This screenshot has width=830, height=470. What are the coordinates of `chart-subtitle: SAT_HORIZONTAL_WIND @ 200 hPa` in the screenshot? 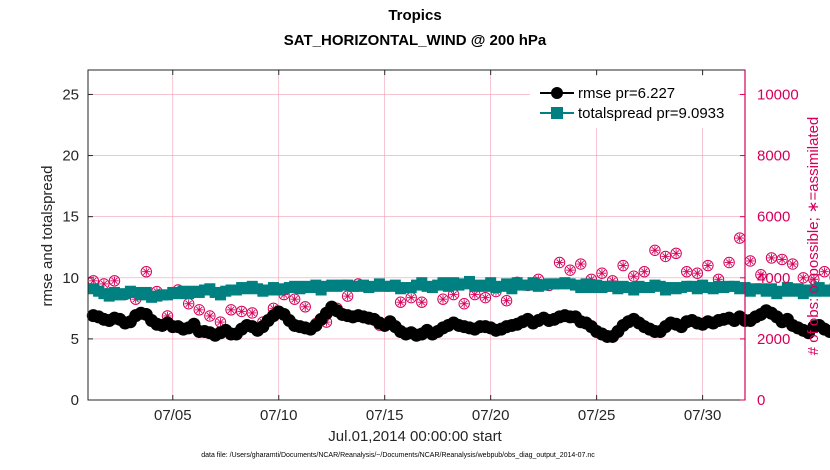 It's located at (415, 40).